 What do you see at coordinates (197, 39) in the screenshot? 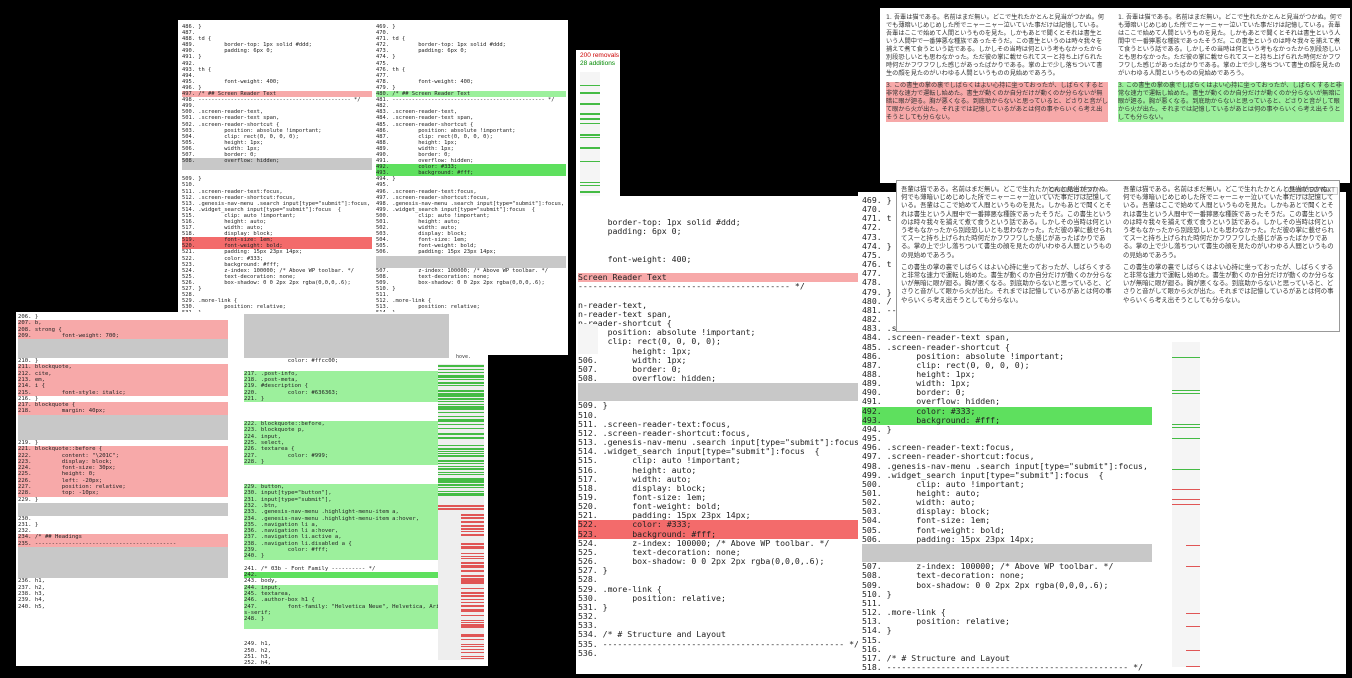
I see `code-line: 488. td {` at bounding box center [197, 39].